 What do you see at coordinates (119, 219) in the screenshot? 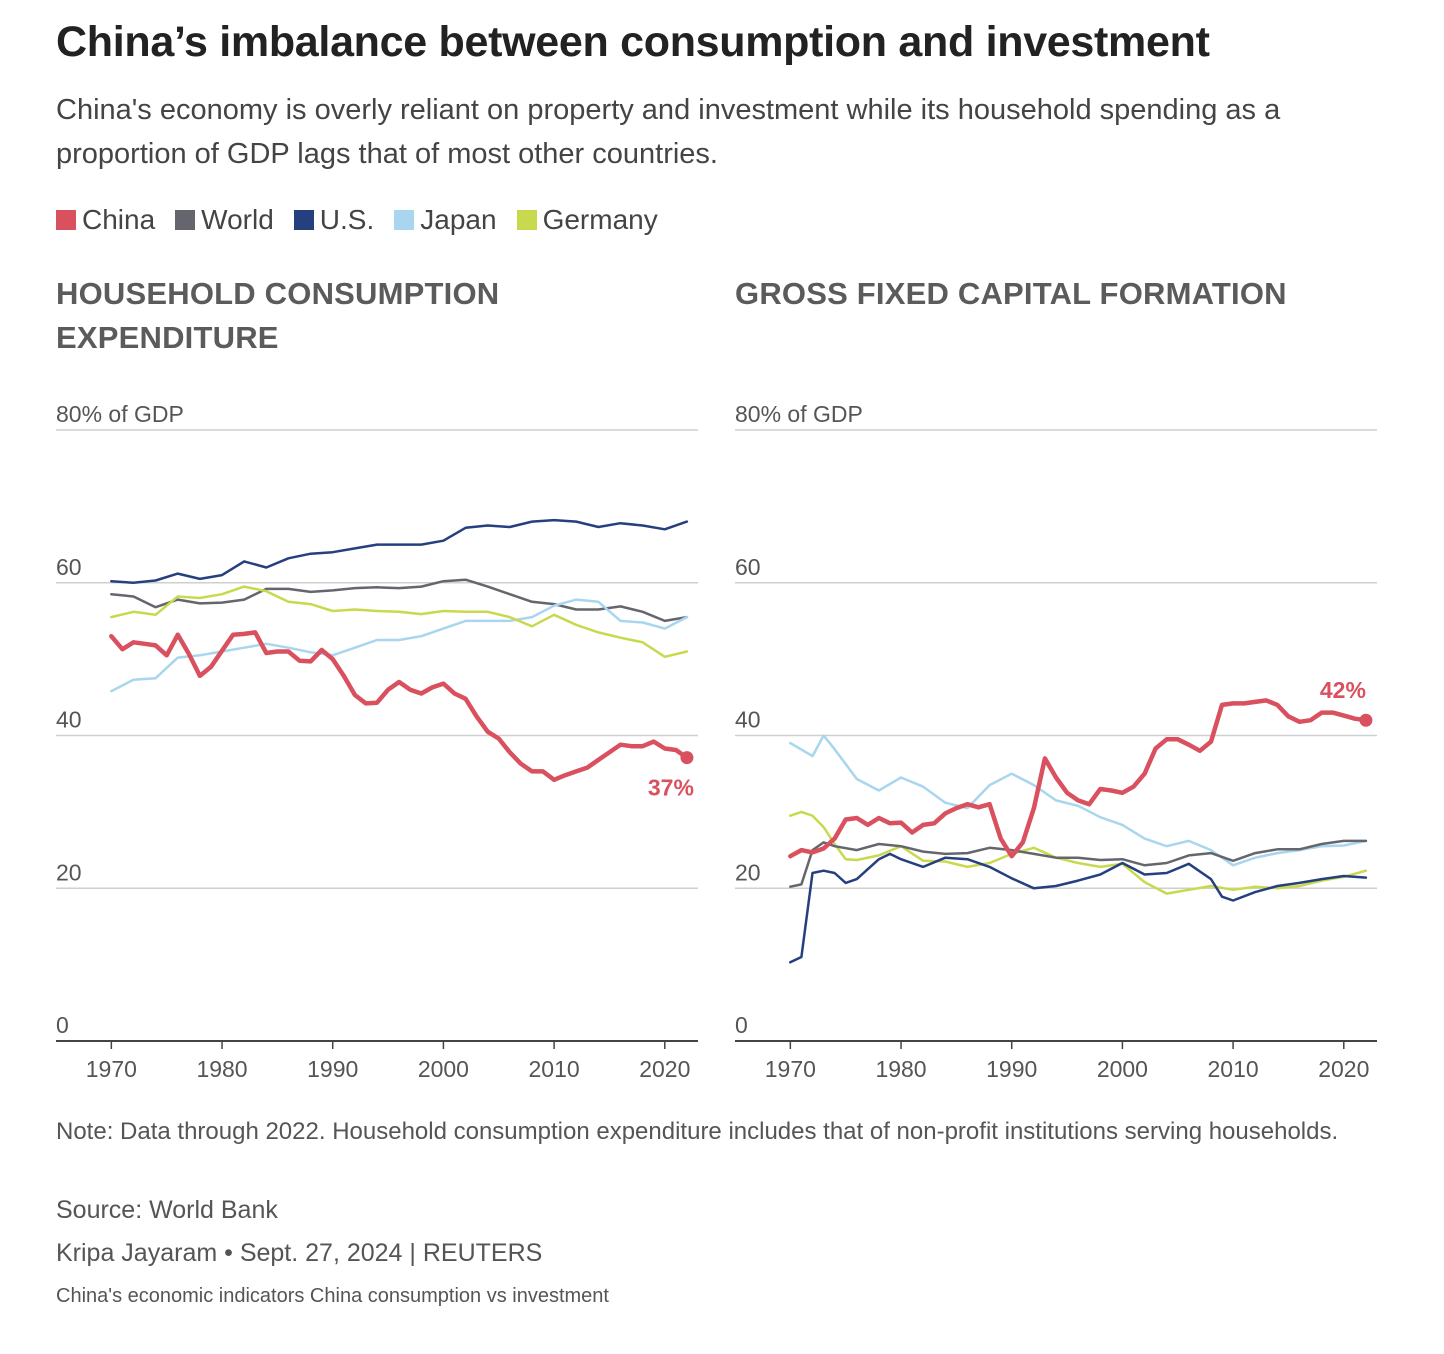
I see `legend-label-china: China` at bounding box center [119, 219].